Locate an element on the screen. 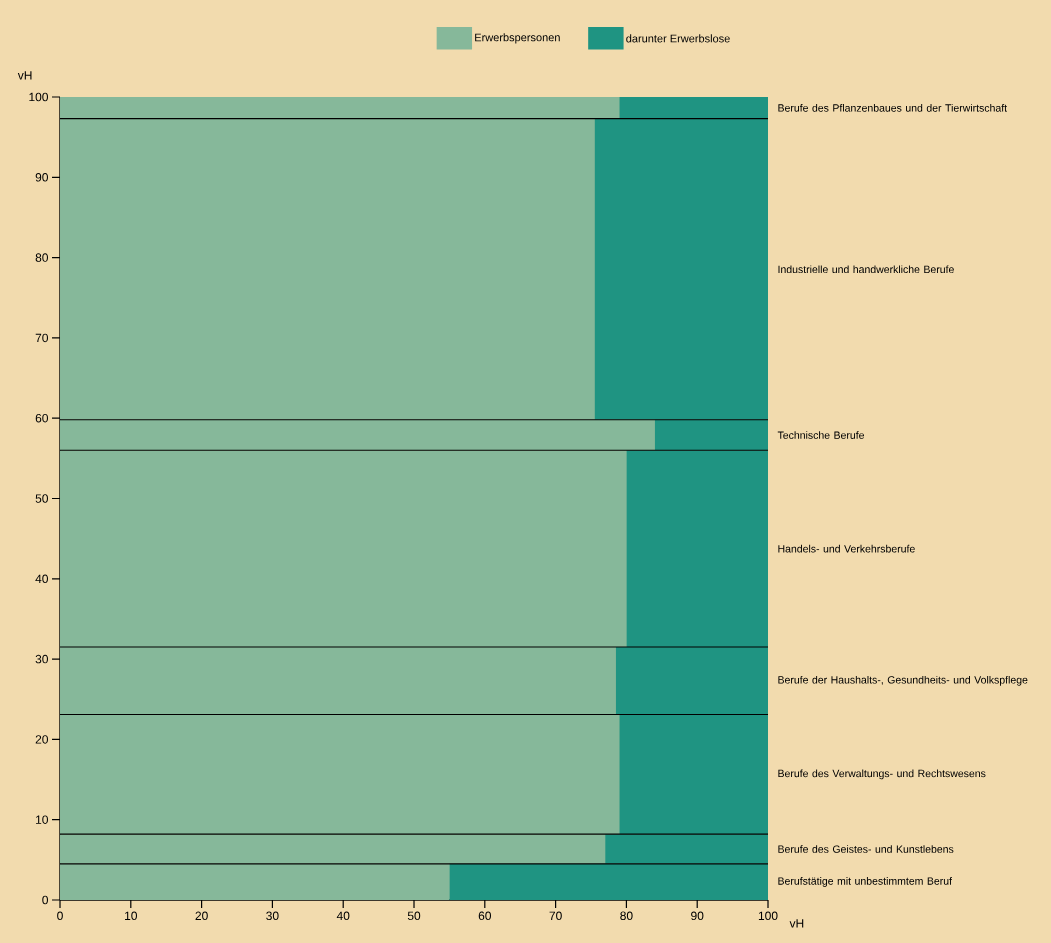 The height and width of the screenshot is (943, 1051). text: Berufe des Pflanzenbaues und der Tierwirtschaft is located at coordinates (892, 107).